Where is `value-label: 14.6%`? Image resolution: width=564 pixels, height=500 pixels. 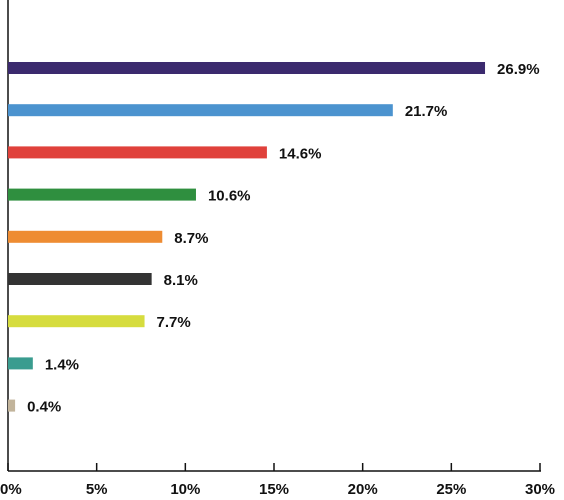
value-label: 14.6% is located at coordinates (300, 153).